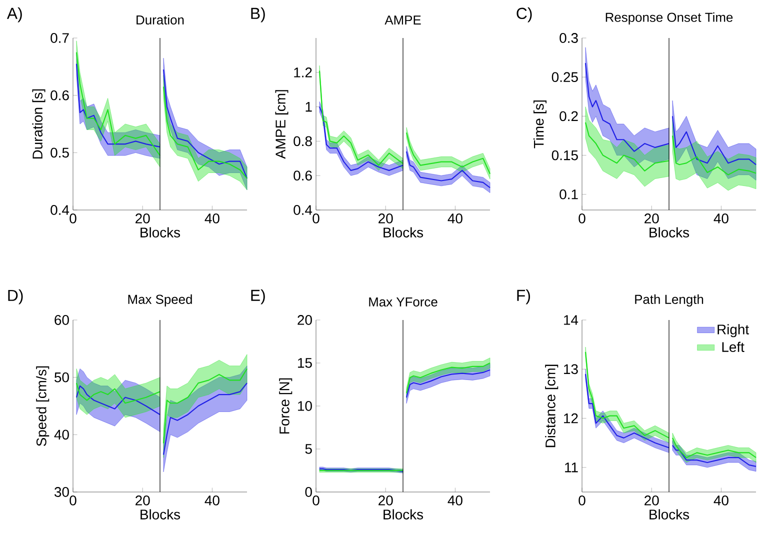 This screenshot has width=767, height=543. I want to click on y-tick-label: 1.2, so click(303, 73).